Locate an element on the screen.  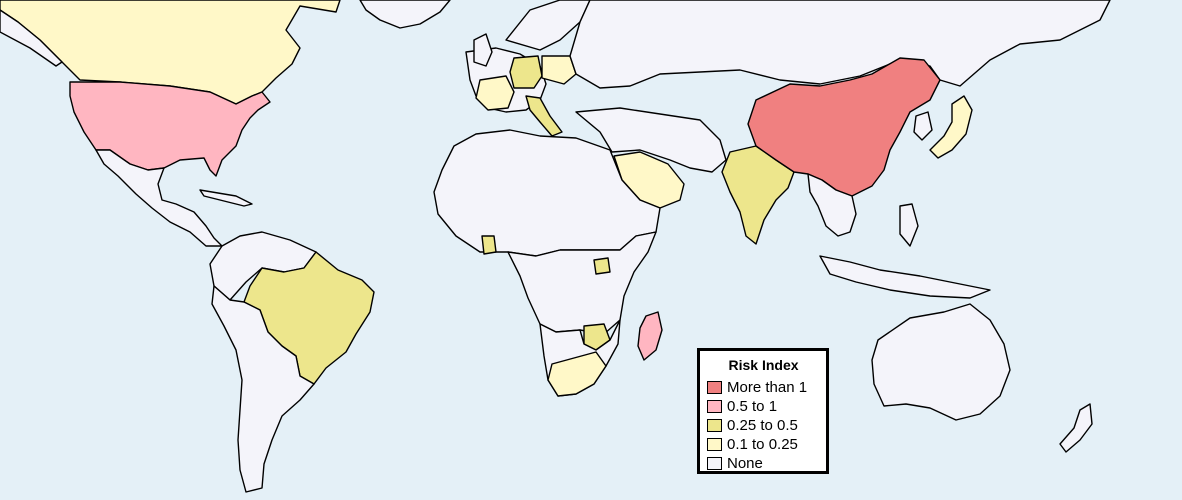
region-ghana is located at coordinates (489, 245).